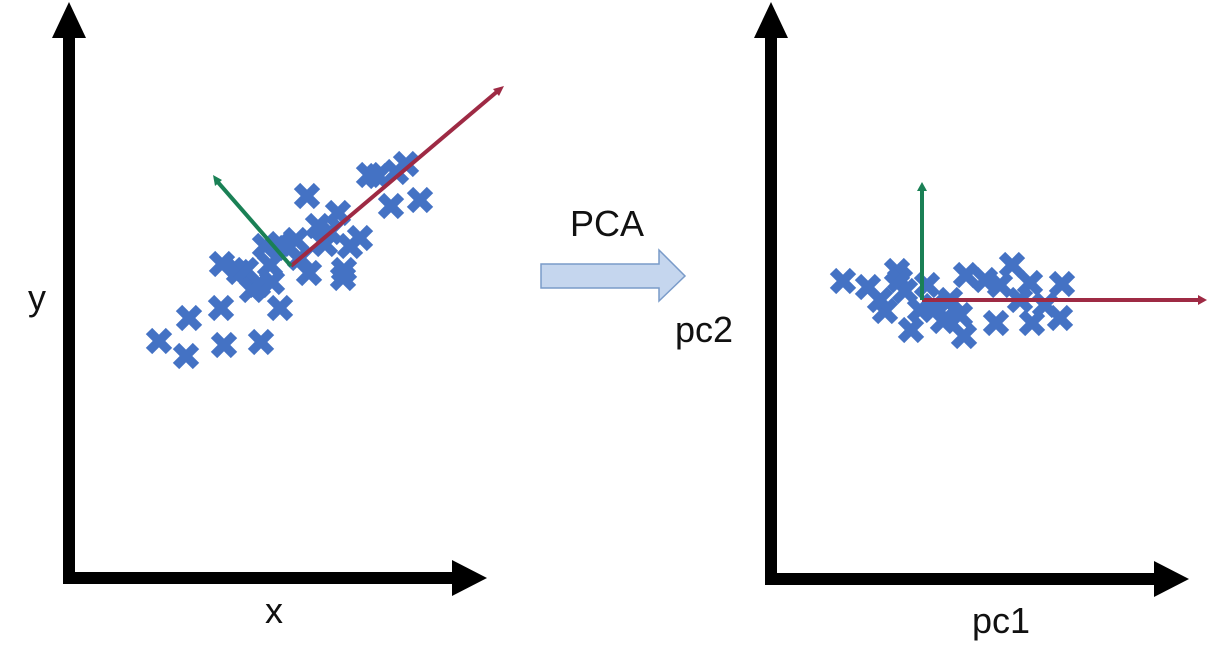 This screenshot has height=655, width=1227. I want to click on left-pc-vectors, so click(358, 177).